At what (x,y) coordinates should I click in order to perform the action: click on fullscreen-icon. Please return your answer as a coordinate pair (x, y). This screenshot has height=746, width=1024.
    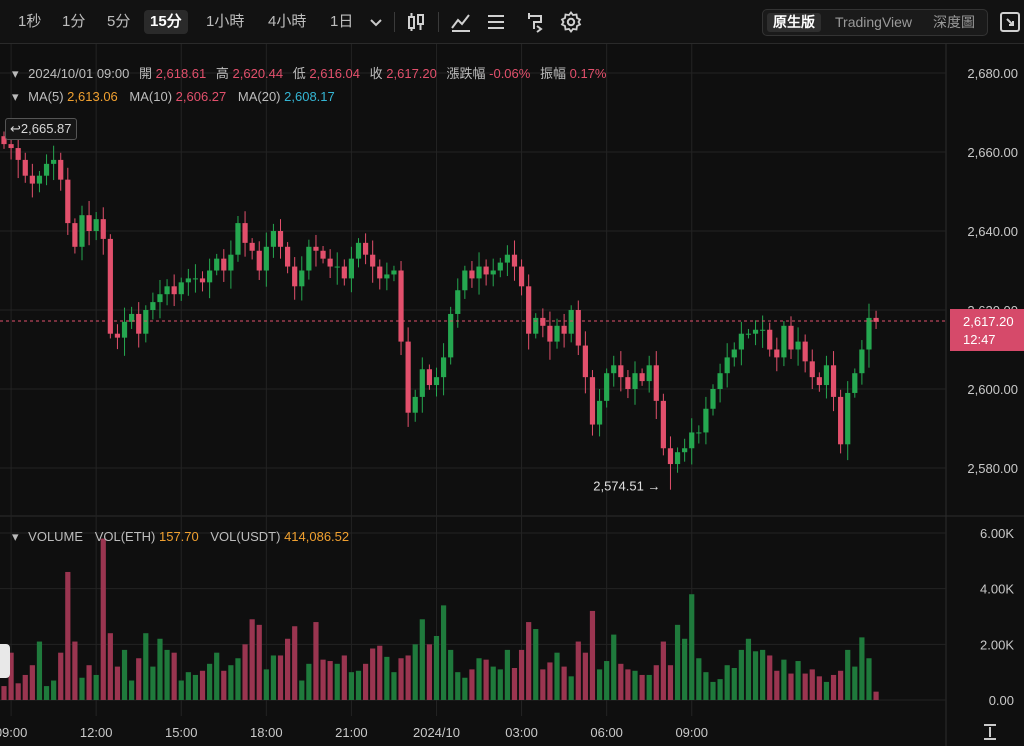
    Looking at the image, I should click on (1010, 22).